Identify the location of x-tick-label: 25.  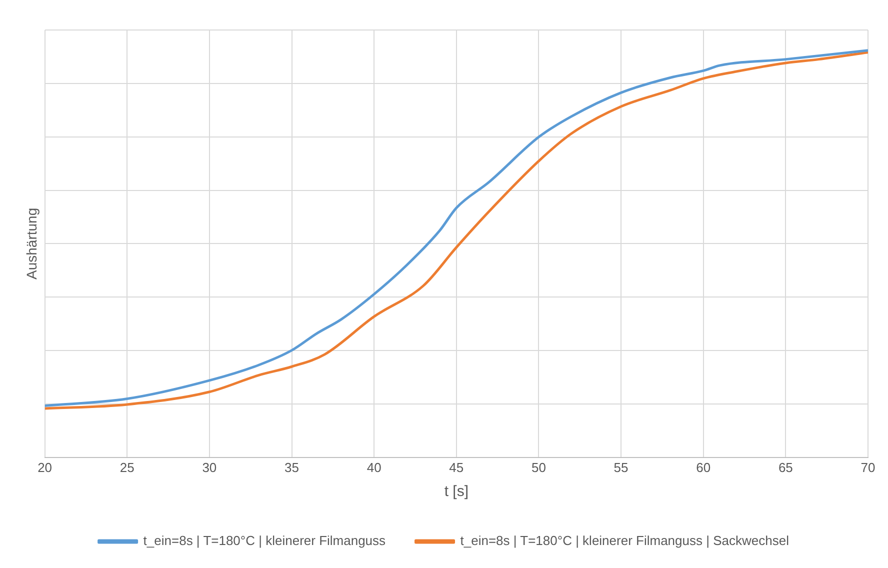
(127, 467).